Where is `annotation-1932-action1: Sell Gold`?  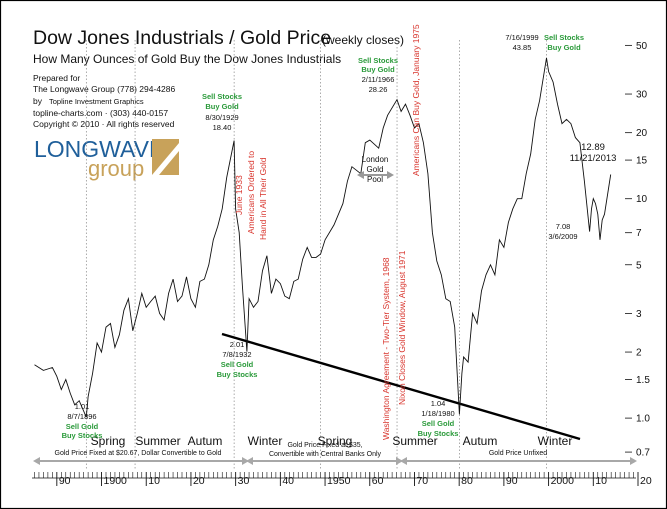 annotation-1932-action1: Sell Gold is located at coordinates (237, 364).